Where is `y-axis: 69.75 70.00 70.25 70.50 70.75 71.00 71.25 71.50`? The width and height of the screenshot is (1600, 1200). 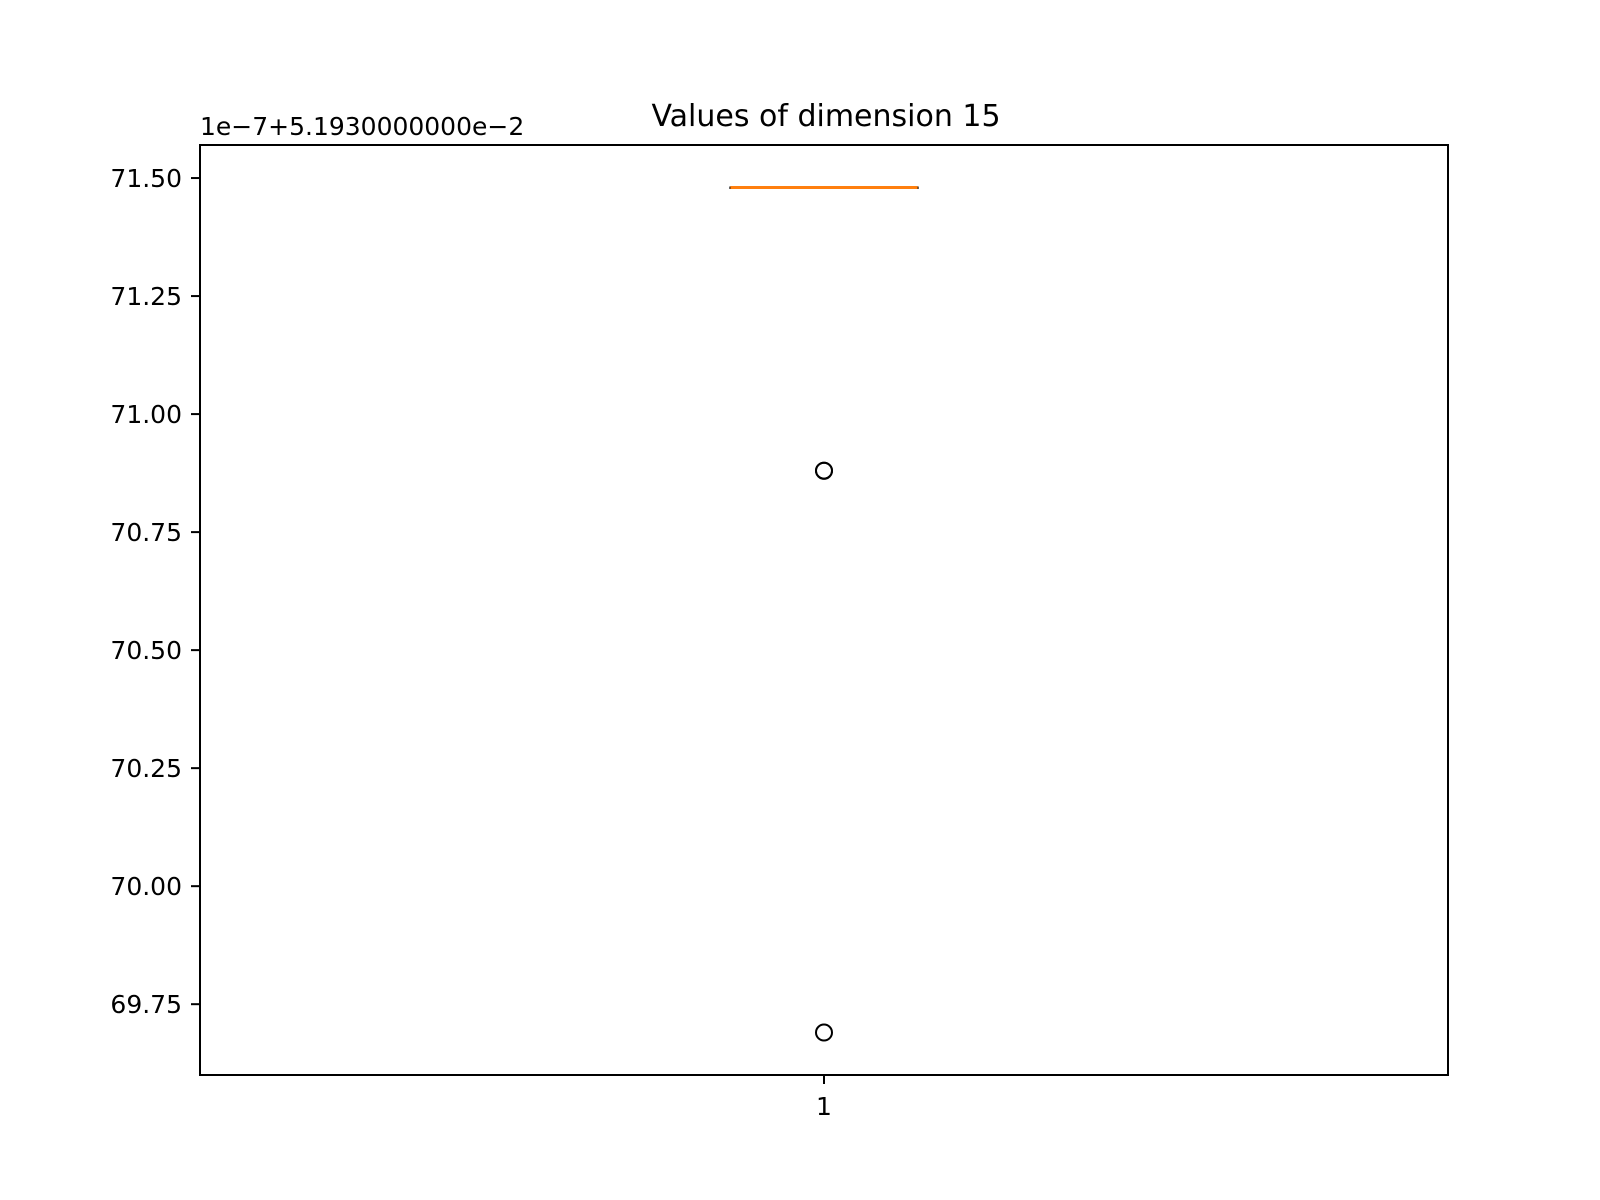
y-axis: 69.75 70.00 70.25 70.50 70.75 71.00 71.25 71.50 is located at coordinates (155, 591).